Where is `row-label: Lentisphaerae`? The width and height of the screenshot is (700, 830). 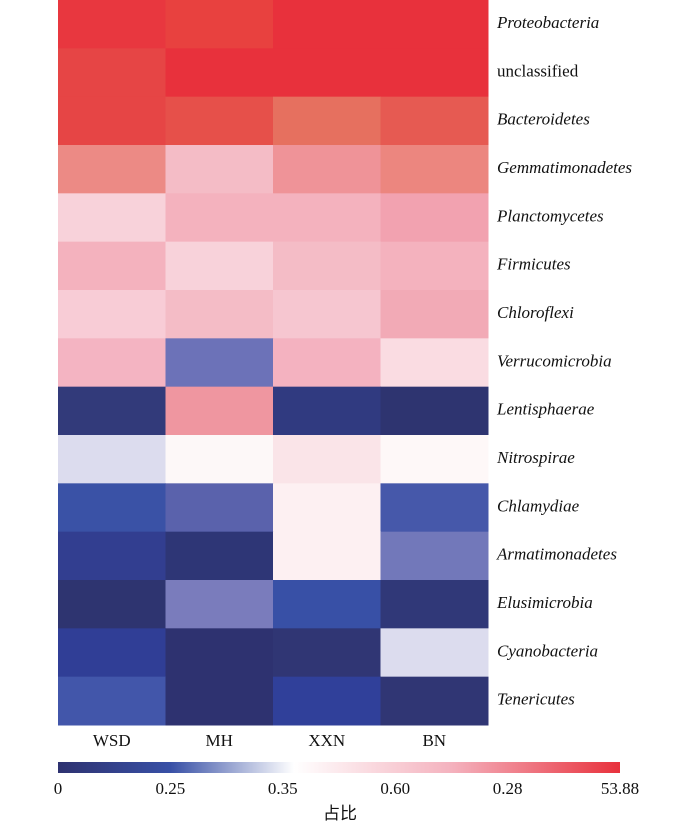 row-label: Lentisphaerae is located at coordinates (545, 409).